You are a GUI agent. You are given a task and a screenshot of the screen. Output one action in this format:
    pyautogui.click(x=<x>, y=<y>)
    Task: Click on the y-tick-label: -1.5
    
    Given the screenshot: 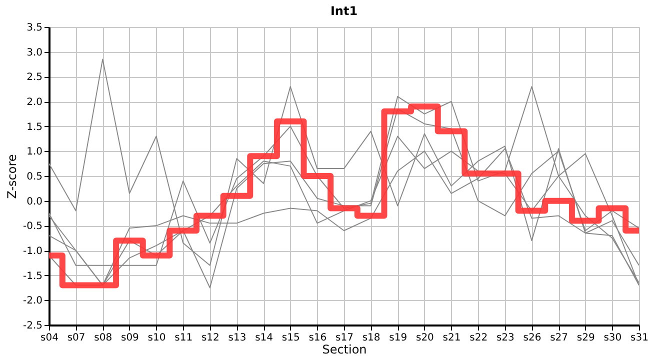 What is the action you would take?
    pyautogui.click(x=32, y=276)
    